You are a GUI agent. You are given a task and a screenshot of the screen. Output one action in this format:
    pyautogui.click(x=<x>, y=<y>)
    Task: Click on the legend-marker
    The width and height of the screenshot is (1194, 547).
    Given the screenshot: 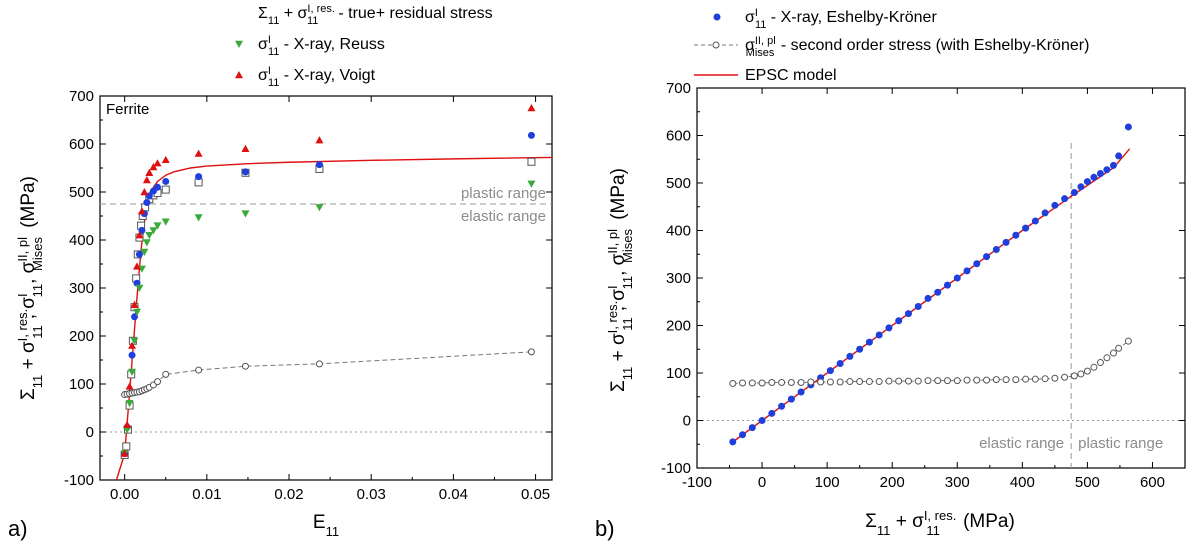 What is the action you would take?
    pyautogui.click(x=717, y=17)
    